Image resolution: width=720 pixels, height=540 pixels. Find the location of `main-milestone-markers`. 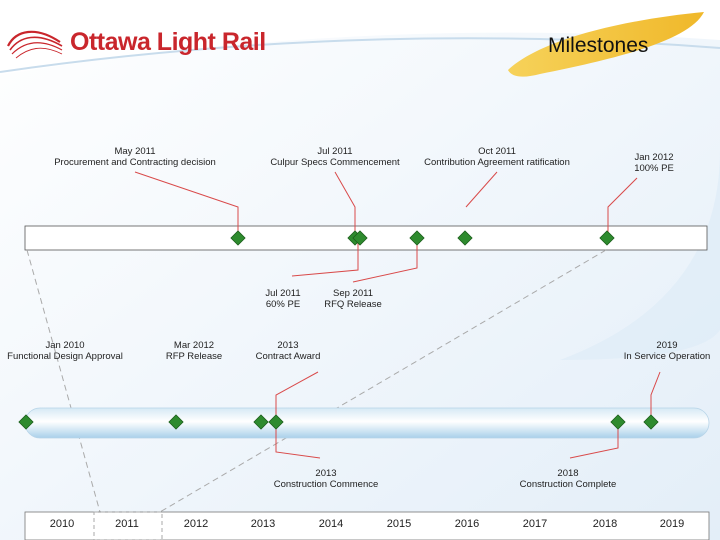

main-milestone-markers is located at coordinates (338, 422).